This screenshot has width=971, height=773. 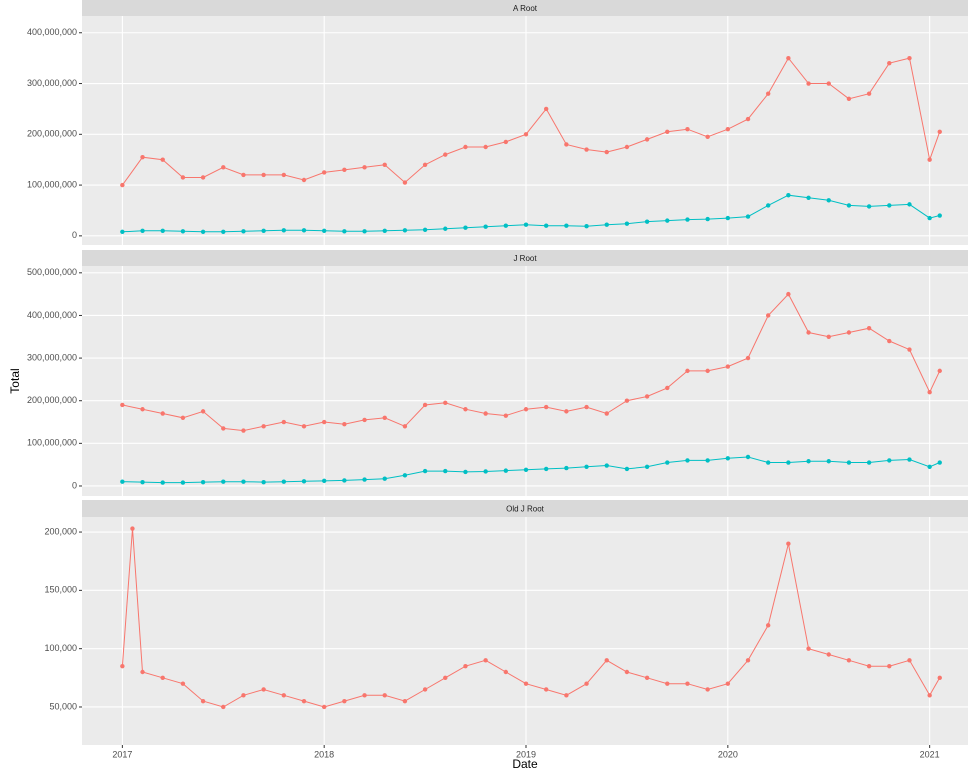 I want to click on y-tick-label: 200,000, so click(x=60, y=531).